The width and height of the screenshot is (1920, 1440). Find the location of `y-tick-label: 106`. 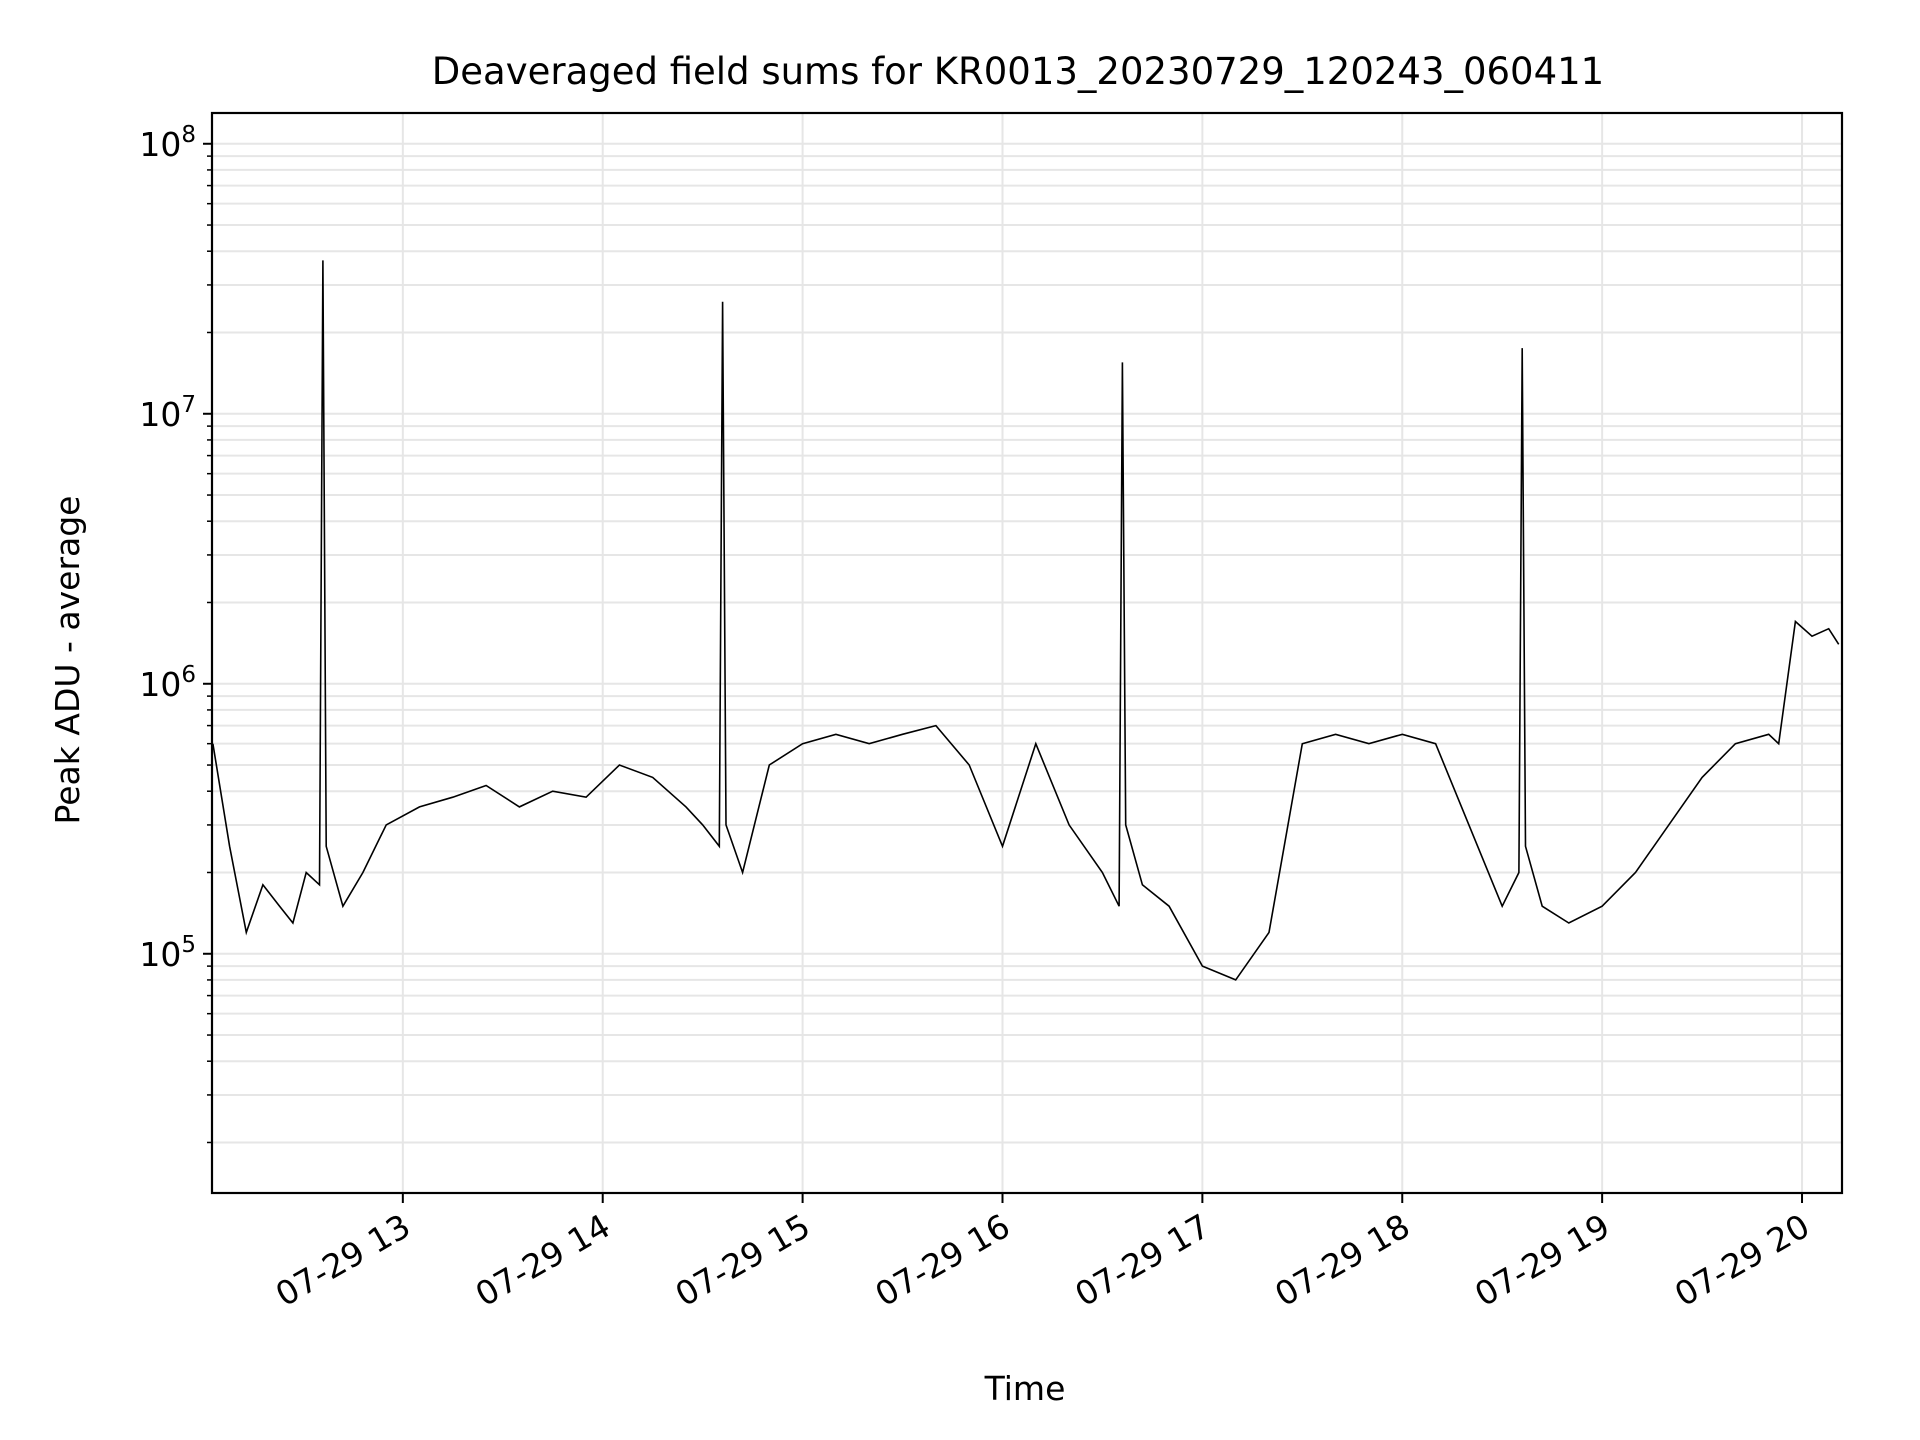

y-tick-label: 106 is located at coordinates (167, 683).